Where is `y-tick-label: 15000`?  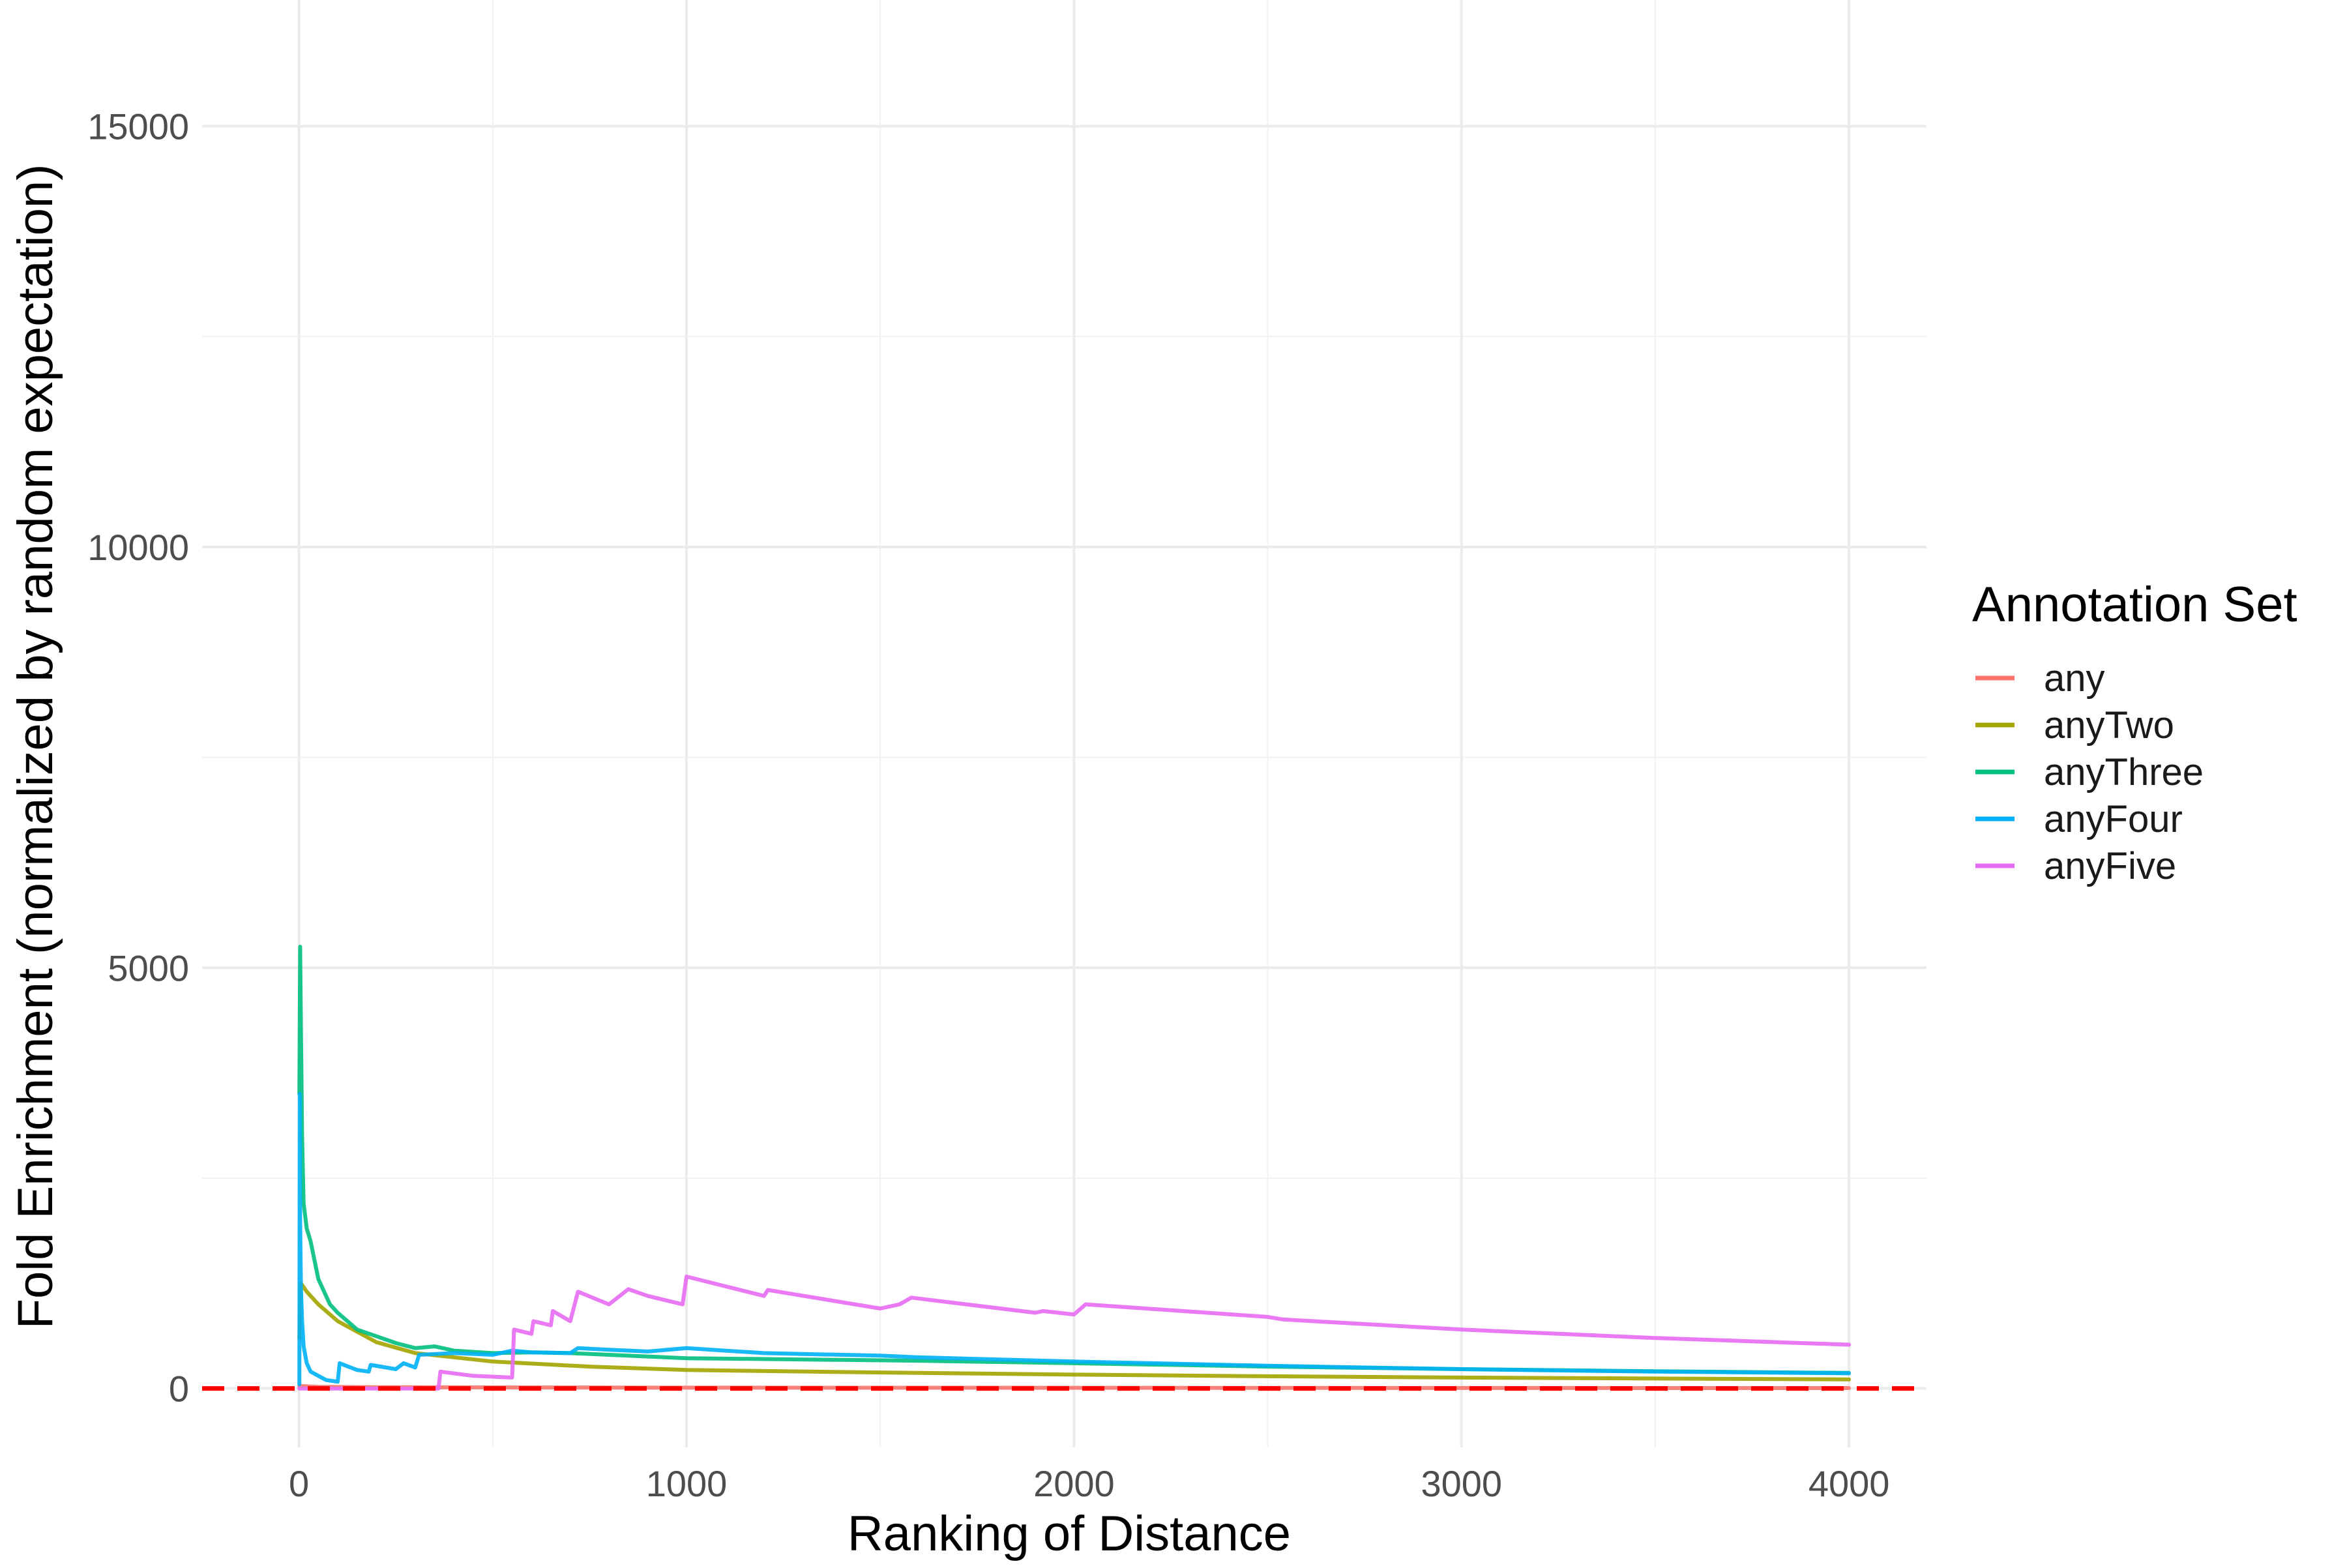 y-tick-label: 15000 is located at coordinates (138, 126).